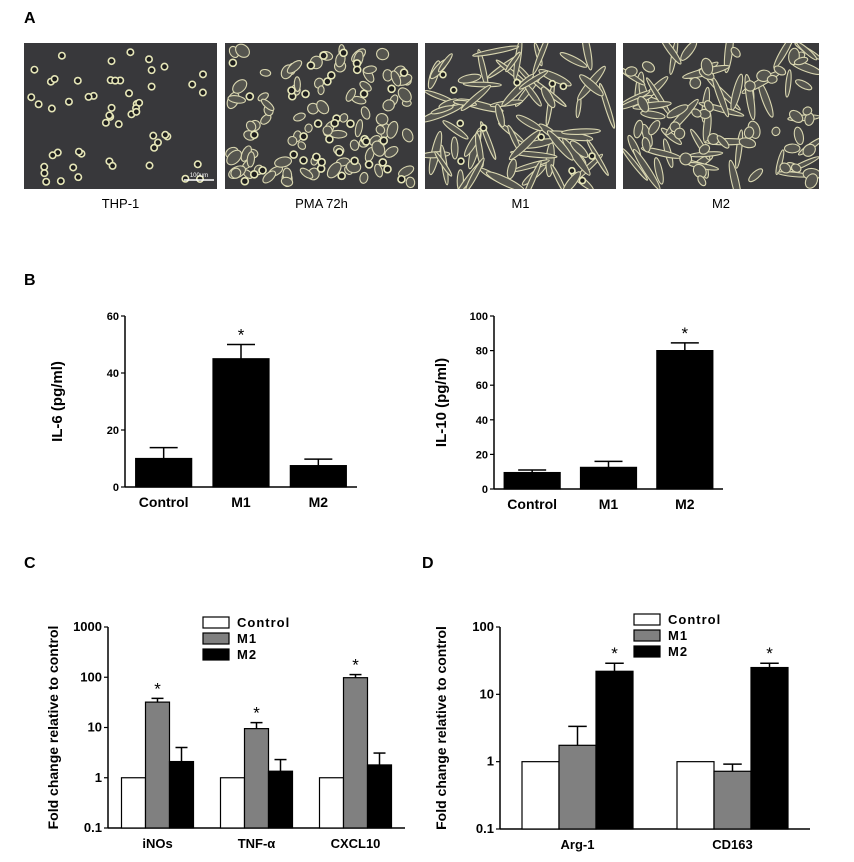  I want to click on y-tick-label: 1, so click(98, 777).